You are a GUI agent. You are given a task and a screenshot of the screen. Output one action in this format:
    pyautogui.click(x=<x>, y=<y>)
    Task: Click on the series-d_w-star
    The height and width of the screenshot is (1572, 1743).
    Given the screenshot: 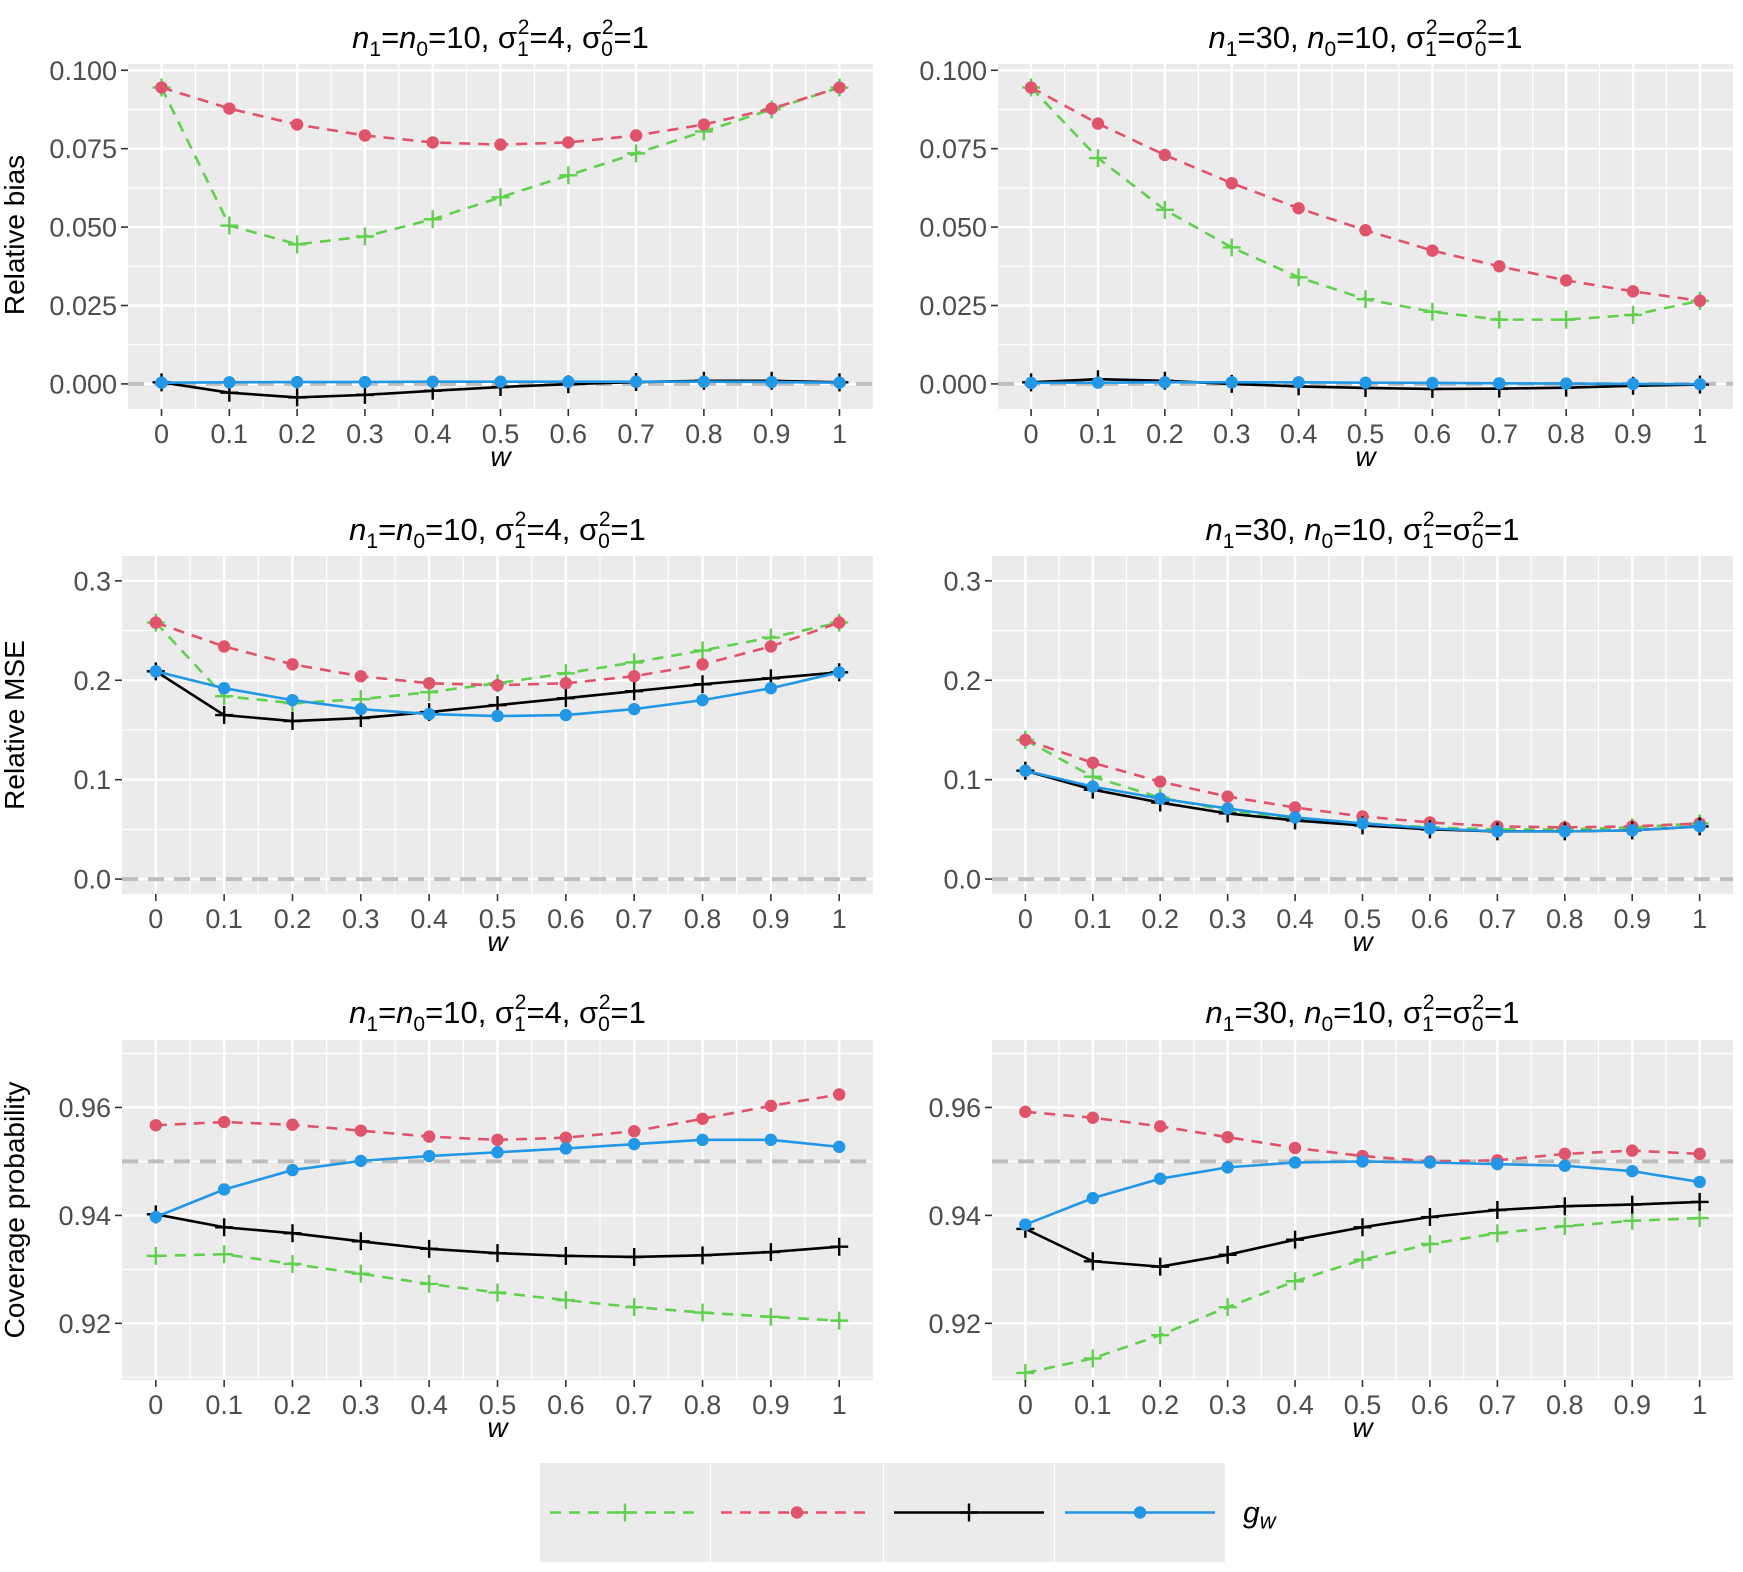 What is the action you would take?
    pyautogui.click(x=1365, y=203)
    